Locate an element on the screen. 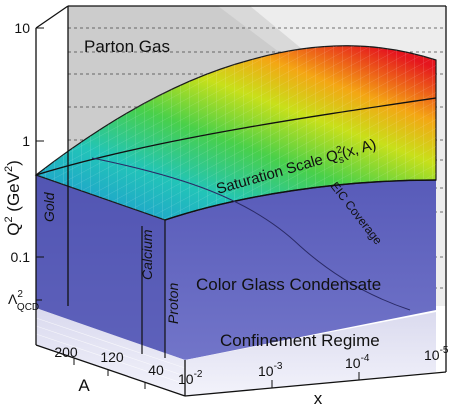 This screenshot has width=457, height=412. proton-label: Proton is located at coordinates (173, 303).